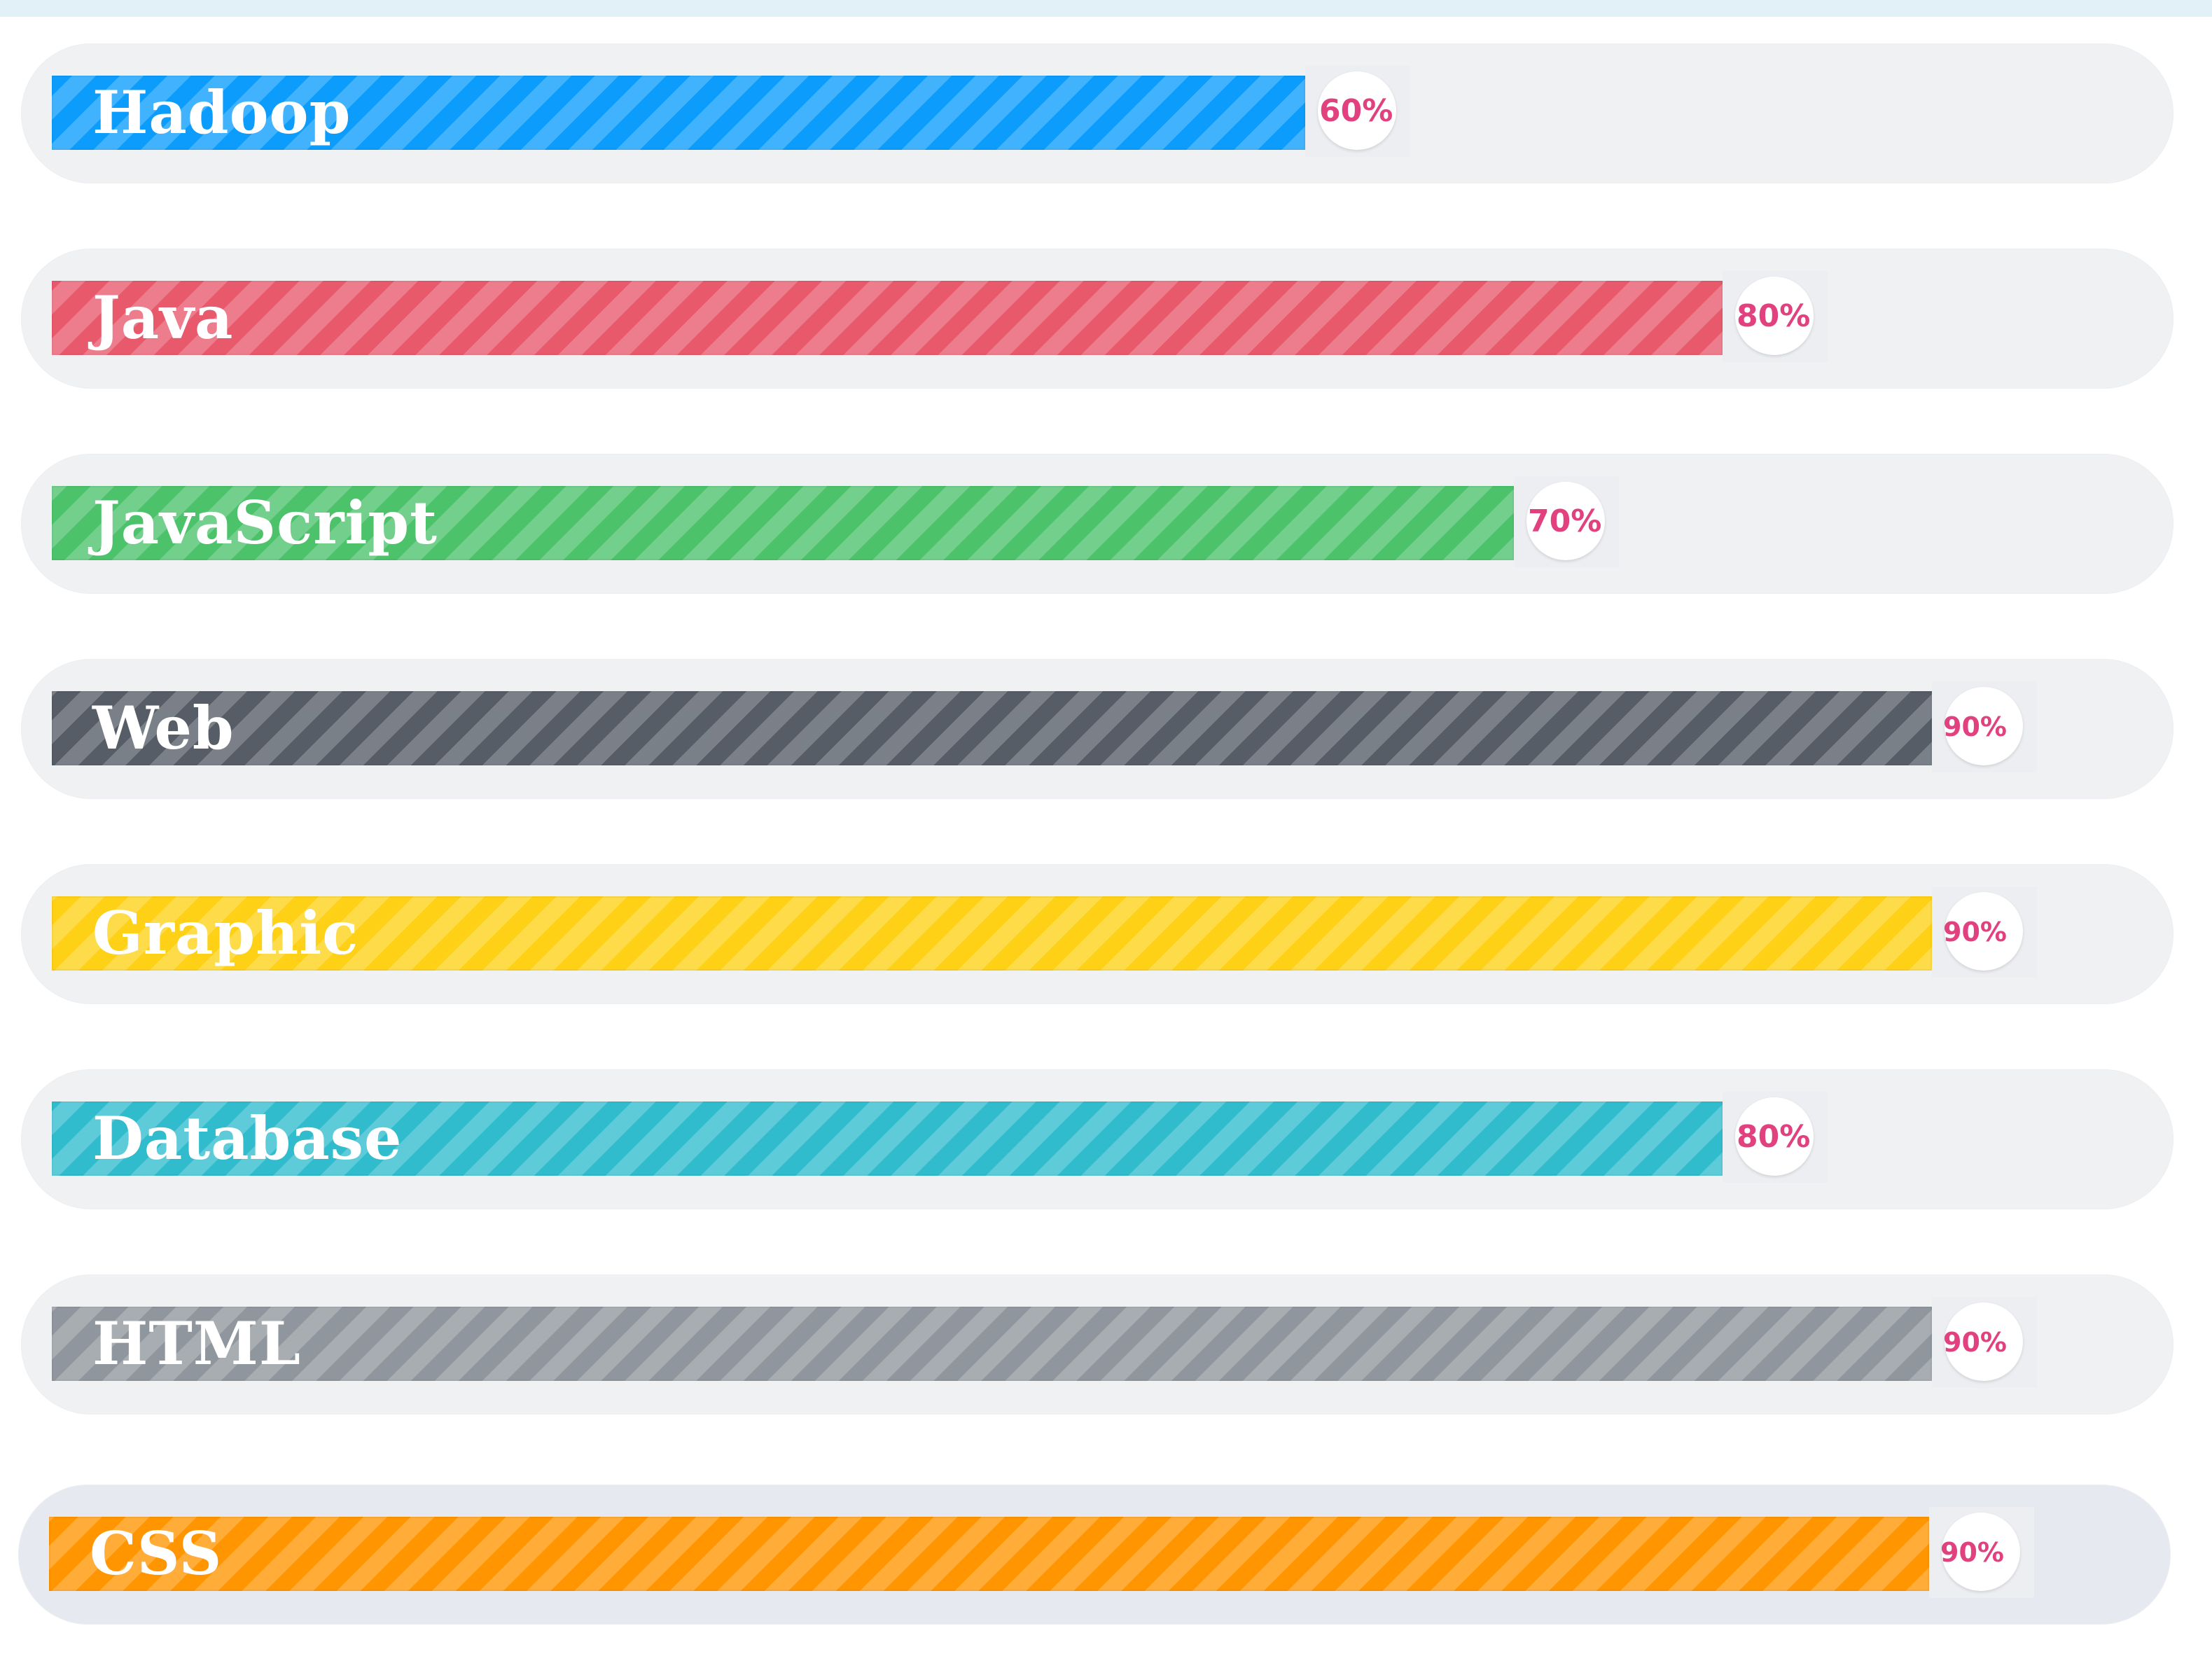 This screenshot has height=1661, width=2212. Describe the element at coordinates (225, 933) in the screenshot. I see `skill-label: Graphic` at that location.